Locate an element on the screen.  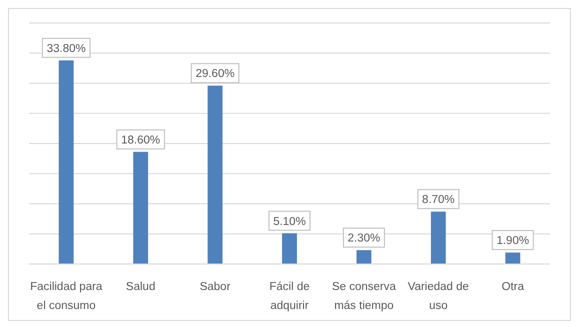
x-tick-label: Se conserva más tiempo is located at coordinates (364, 296).